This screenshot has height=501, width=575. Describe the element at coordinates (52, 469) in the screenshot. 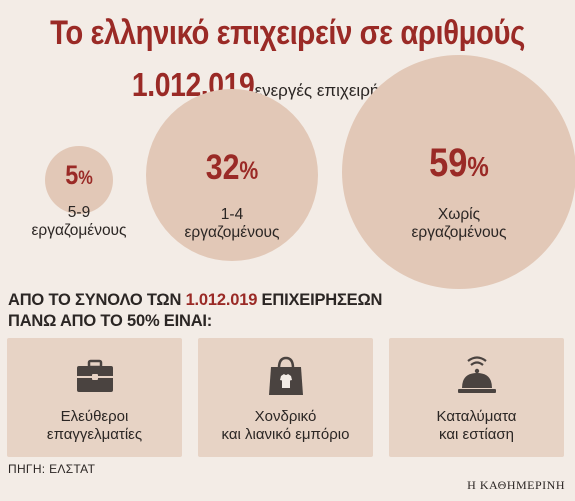

I see `source-note: ΠΗΓΗ: ΕΛΣΤΑΤ` at that location.